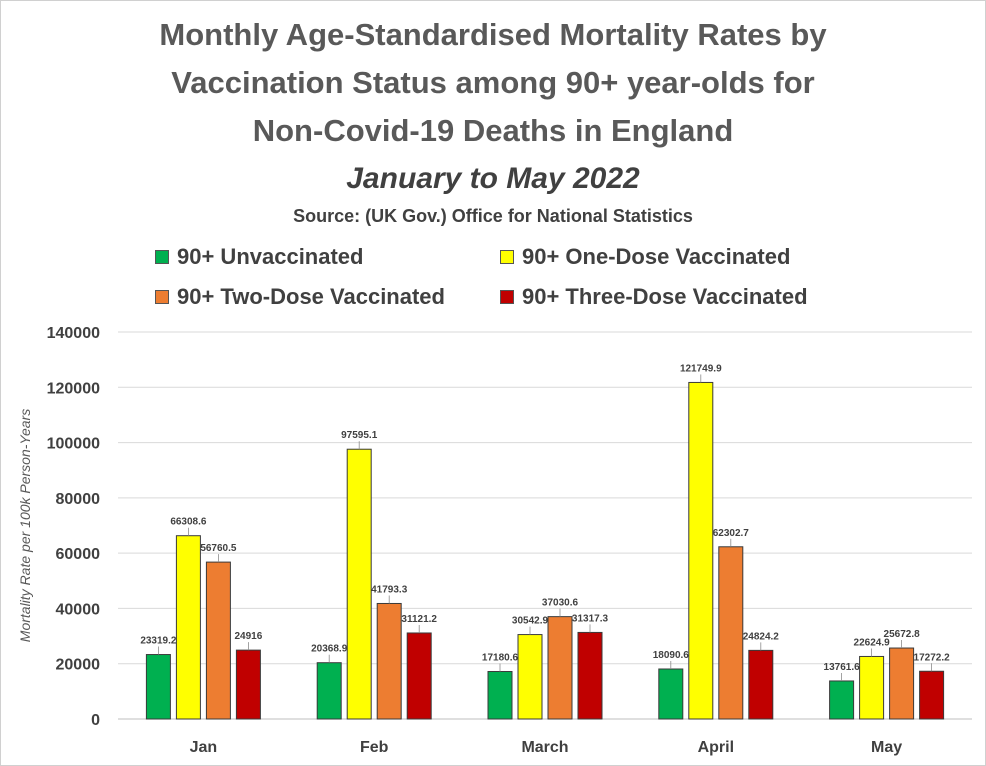  I want to click on y-tick-label: 20000, so click(78, 665).